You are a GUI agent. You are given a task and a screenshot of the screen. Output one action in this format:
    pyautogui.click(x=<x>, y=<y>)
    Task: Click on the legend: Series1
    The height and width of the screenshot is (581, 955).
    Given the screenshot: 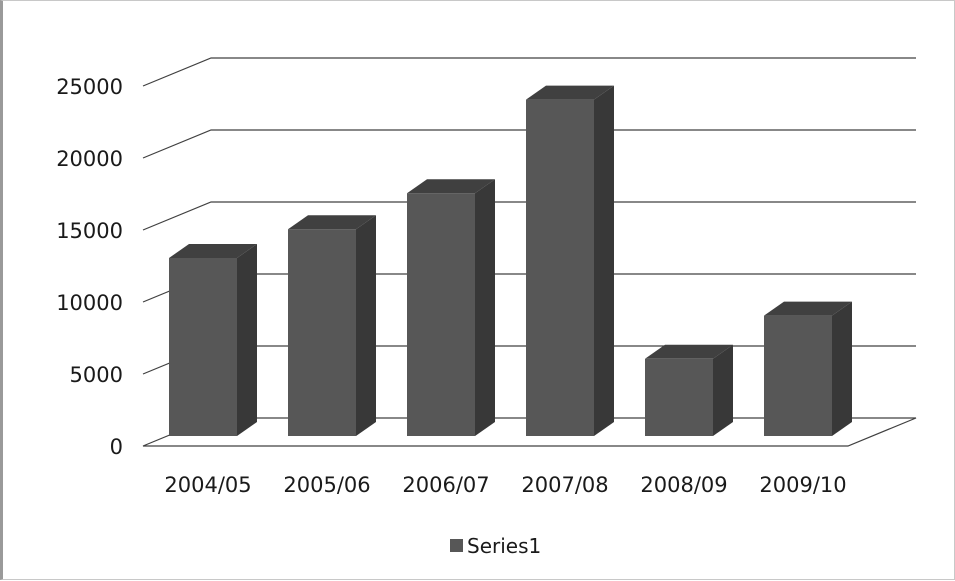 What is the action you would take?
    pyautogui.click(x=495, y=546)
    